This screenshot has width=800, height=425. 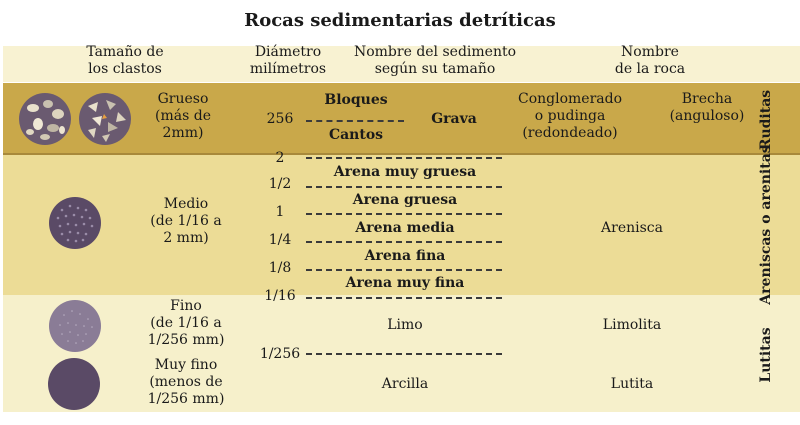 I want to click on rudites-bottom-border, so click(x=401, y=154).